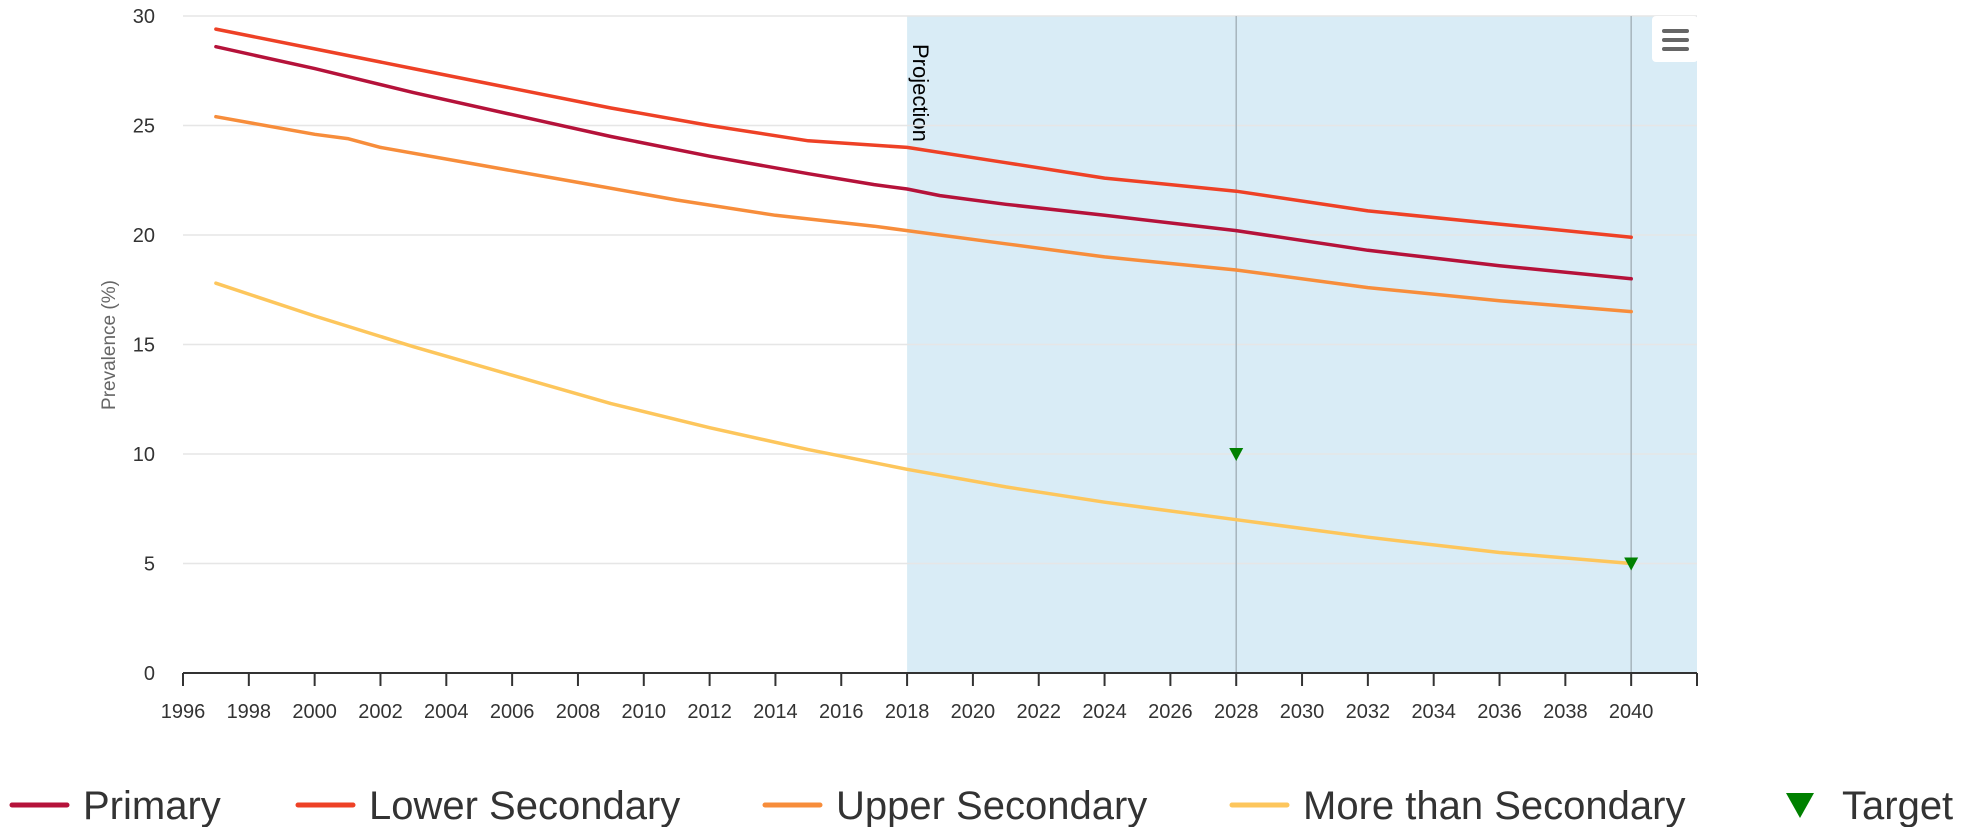 Image resolution: width=1988 pixels, height=832 pixels. Describe the element at coordinates (152, 805) in the screenshot. I see `legend-label: Primary` at that location.